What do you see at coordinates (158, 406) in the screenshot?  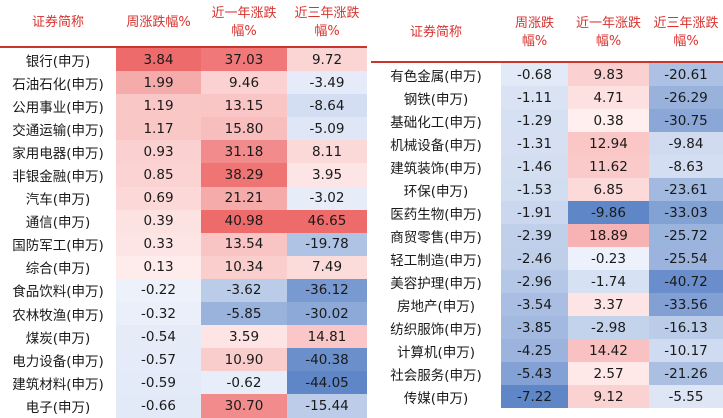 I see `weekly-change-cell: -0.66` at bounding box center [158, 406].